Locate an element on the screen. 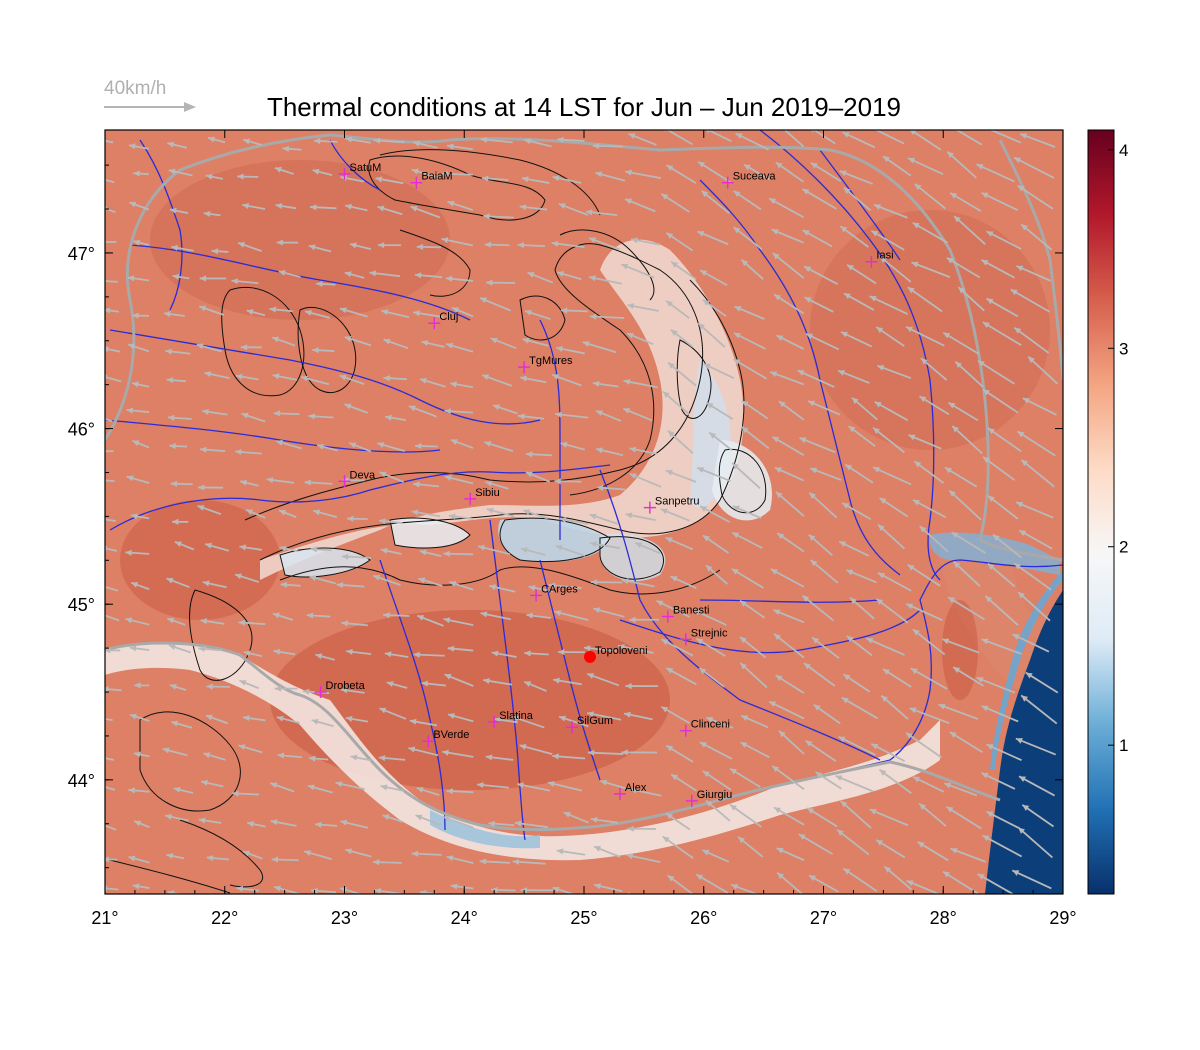 The width and height of the screenshot is (1200, 1050). lon-tick-label: 26° is located at coordinates (703, 918).